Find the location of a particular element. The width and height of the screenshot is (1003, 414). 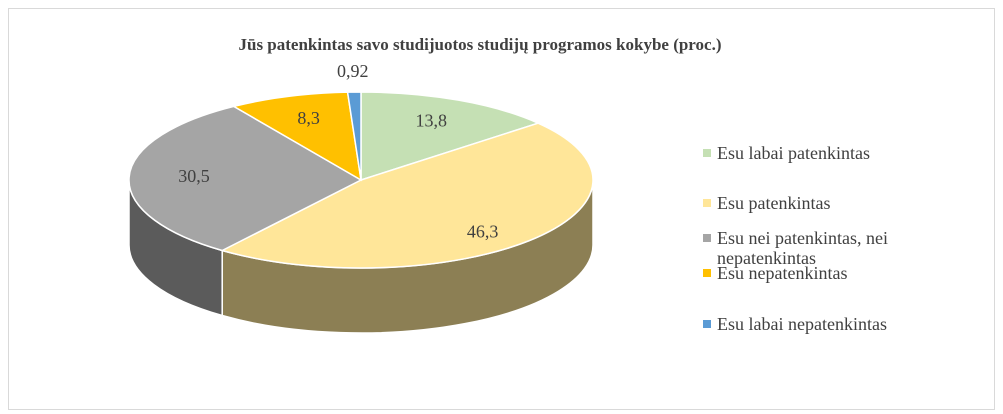

legend-label: Esu nepatenkintas is located at coordinates (782, 273).